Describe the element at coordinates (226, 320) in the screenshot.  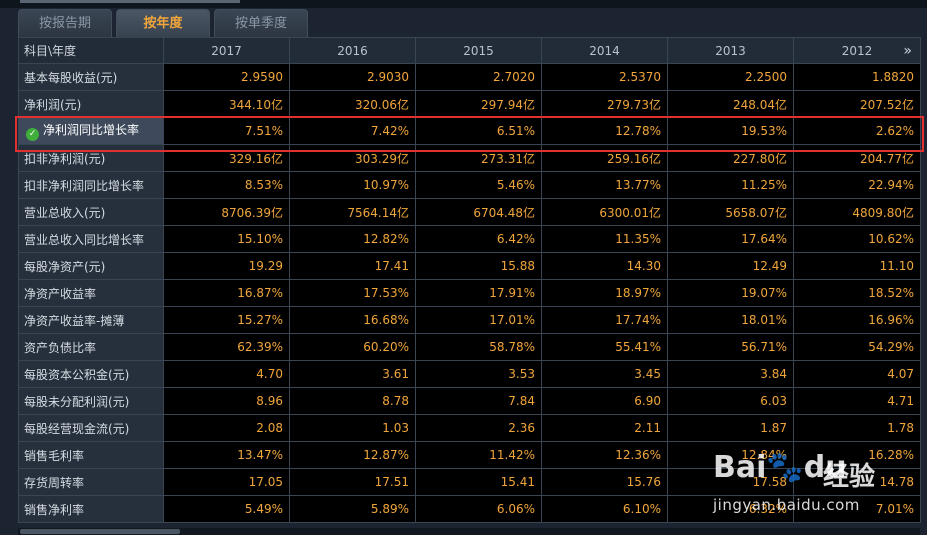
I see `table-cell: 15.27%` at that location.